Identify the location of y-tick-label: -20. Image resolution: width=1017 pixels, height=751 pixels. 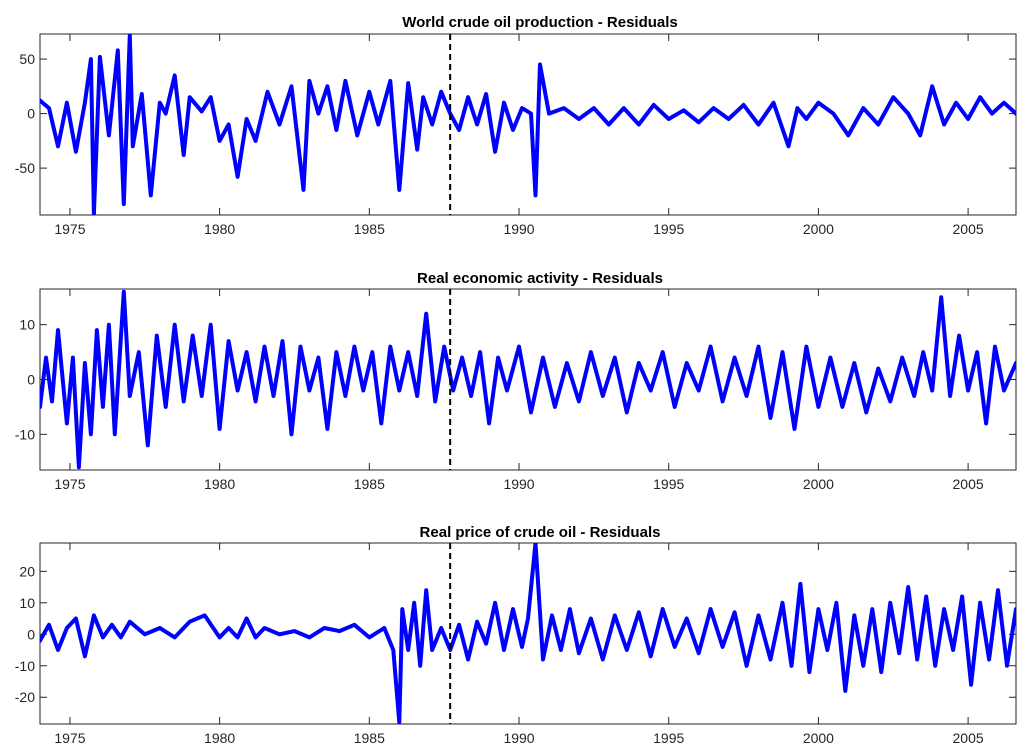
(25, 697).